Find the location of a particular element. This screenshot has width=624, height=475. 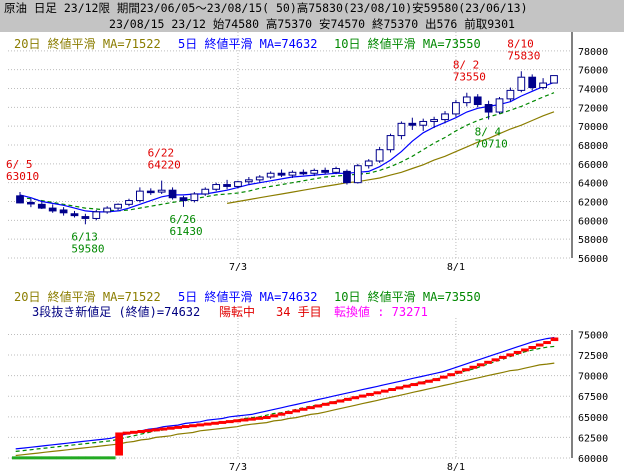

bottom-ytick-label: 72500 is located at coordinates (593, 356).